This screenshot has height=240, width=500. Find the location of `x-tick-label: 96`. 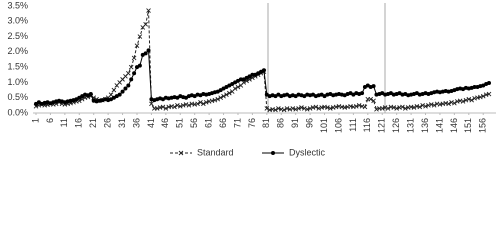

x-tick-label: 96 is located at coordinates (309, 123).